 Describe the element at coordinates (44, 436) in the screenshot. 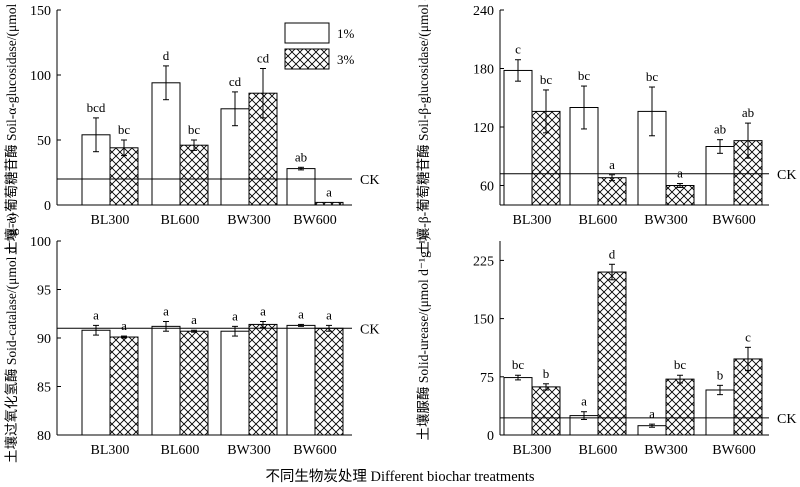

I see `y-tick-label: 80` at that location.